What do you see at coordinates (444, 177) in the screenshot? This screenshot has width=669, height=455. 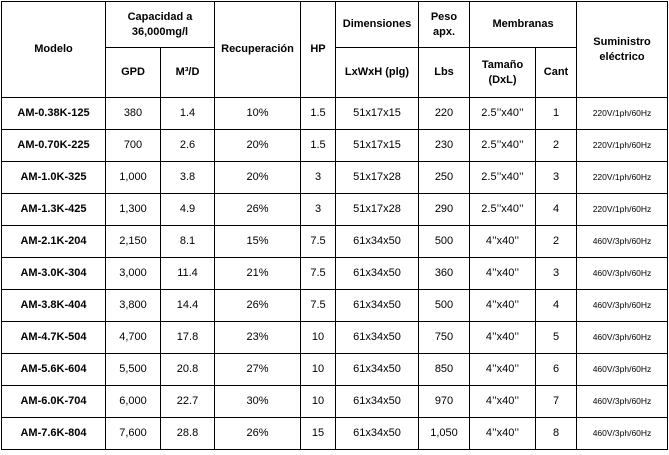 I see `cell-lbs: 250` at bounding box center [444, 177].